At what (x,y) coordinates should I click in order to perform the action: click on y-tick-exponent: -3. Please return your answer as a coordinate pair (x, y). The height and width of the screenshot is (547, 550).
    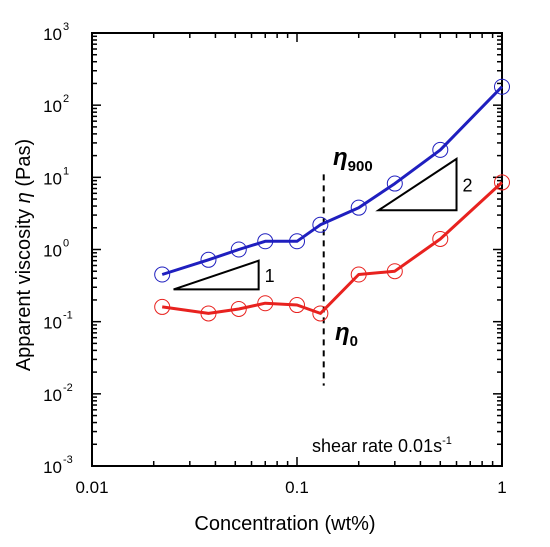
    Looking at the image, I should click on (68, 460).